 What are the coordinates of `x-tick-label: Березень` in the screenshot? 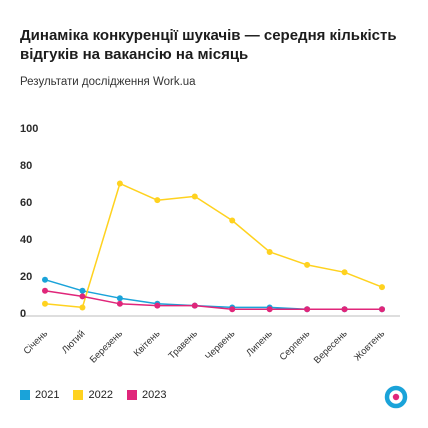 It's located at (106, 346).